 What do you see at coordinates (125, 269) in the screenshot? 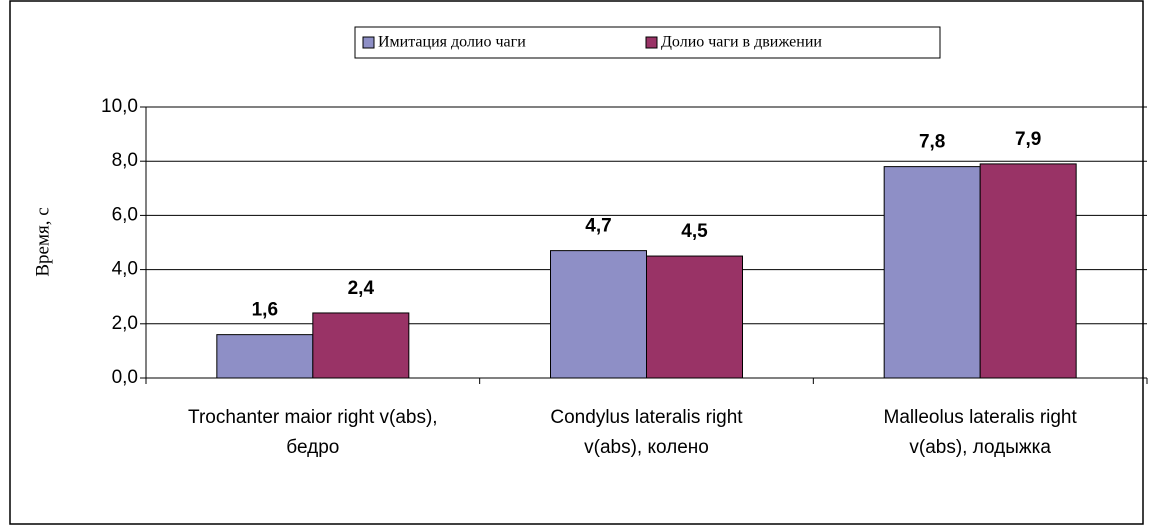
I see `y-tick-label: 4,0` at bounding box center [125, 269].